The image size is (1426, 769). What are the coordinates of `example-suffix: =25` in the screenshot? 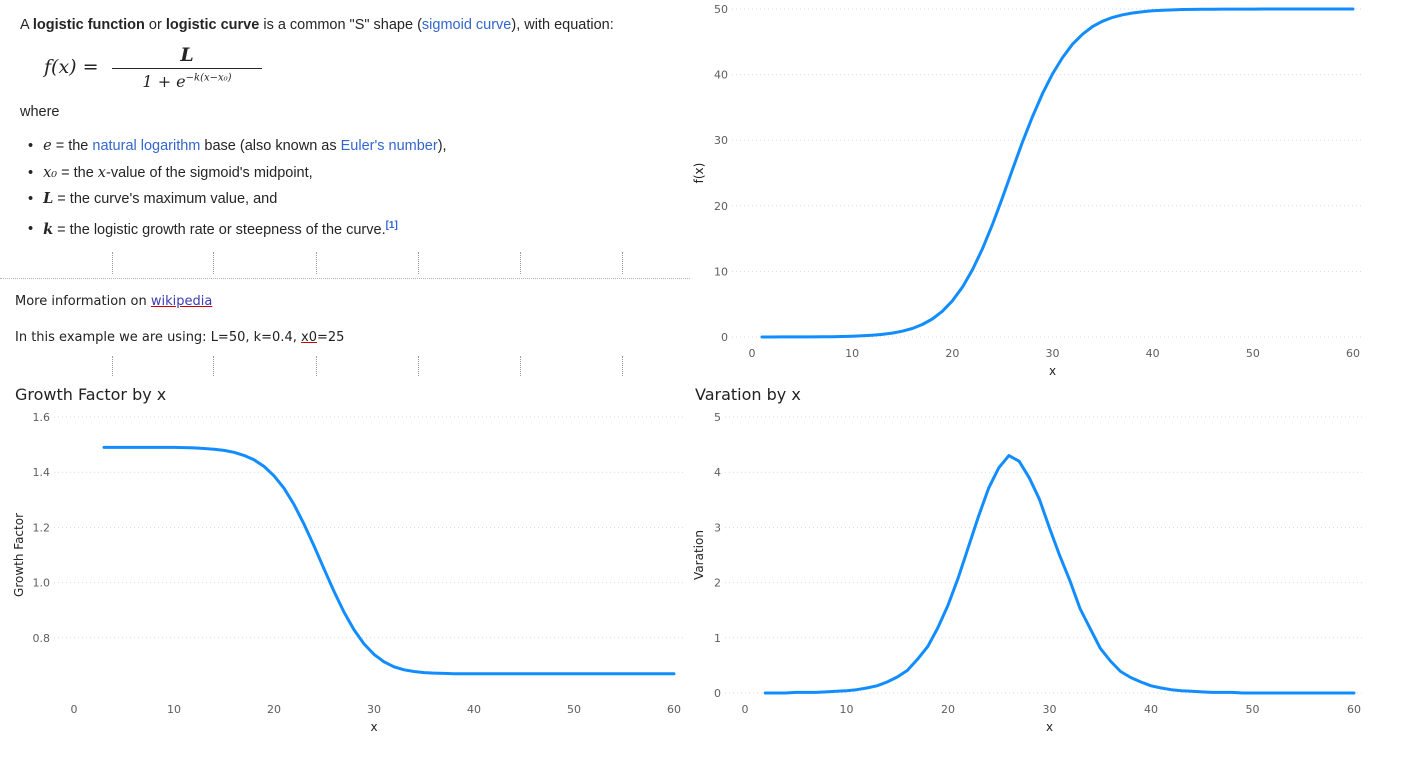 It's located at (330, 337).